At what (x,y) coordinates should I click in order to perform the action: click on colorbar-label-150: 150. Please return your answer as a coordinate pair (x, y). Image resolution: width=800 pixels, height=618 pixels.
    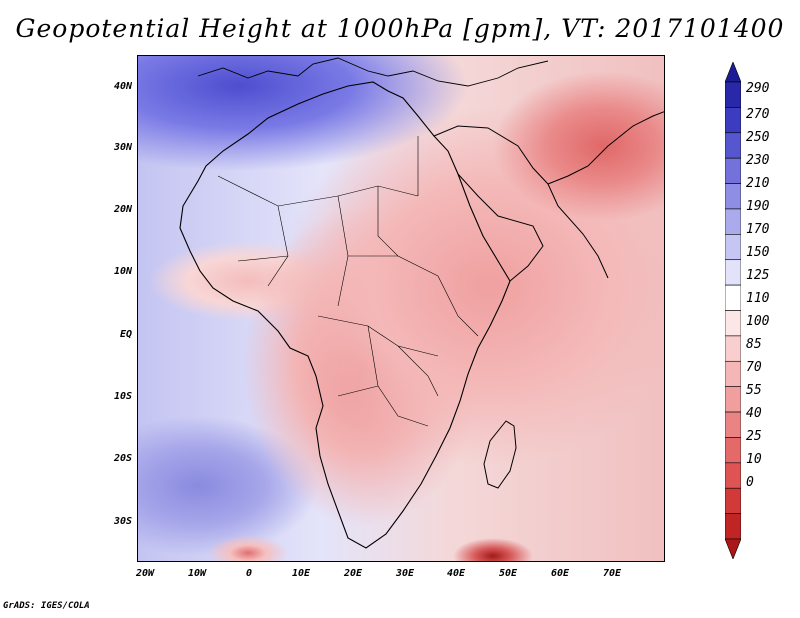
    Looking at the image, I should click on (758, 252).